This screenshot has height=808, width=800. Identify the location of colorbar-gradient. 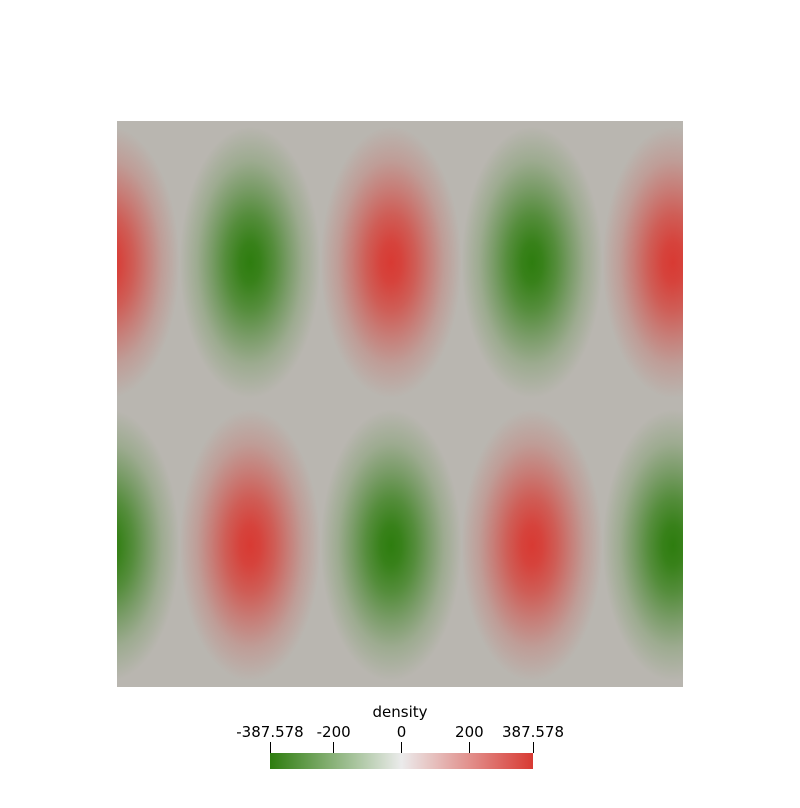
(401, 761).